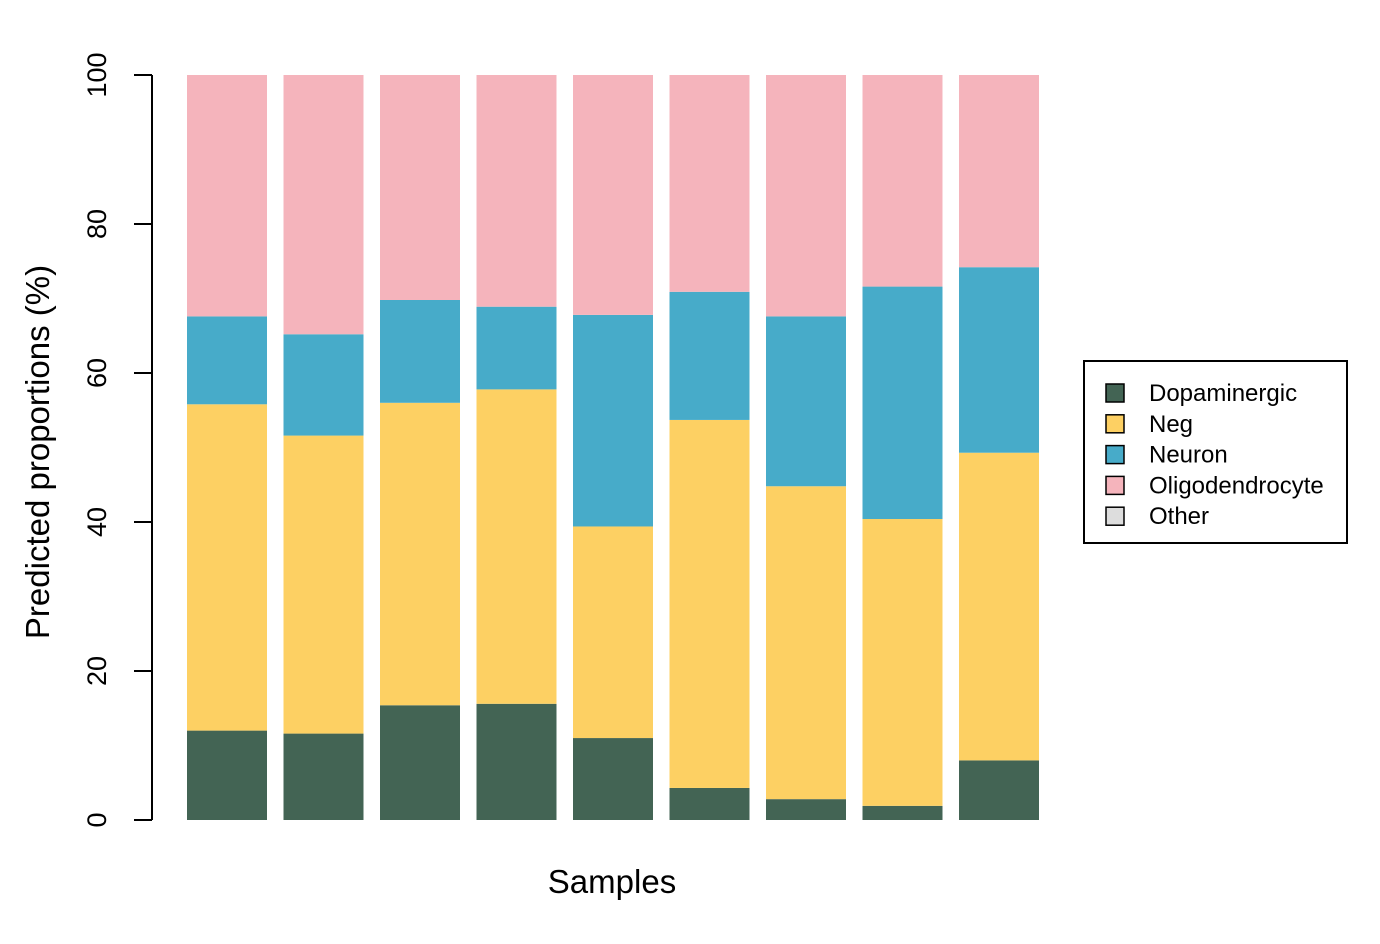 This screenshot has height=944, width=1380. I want to click on y-tick-label-40: 40, so click(97, 522).